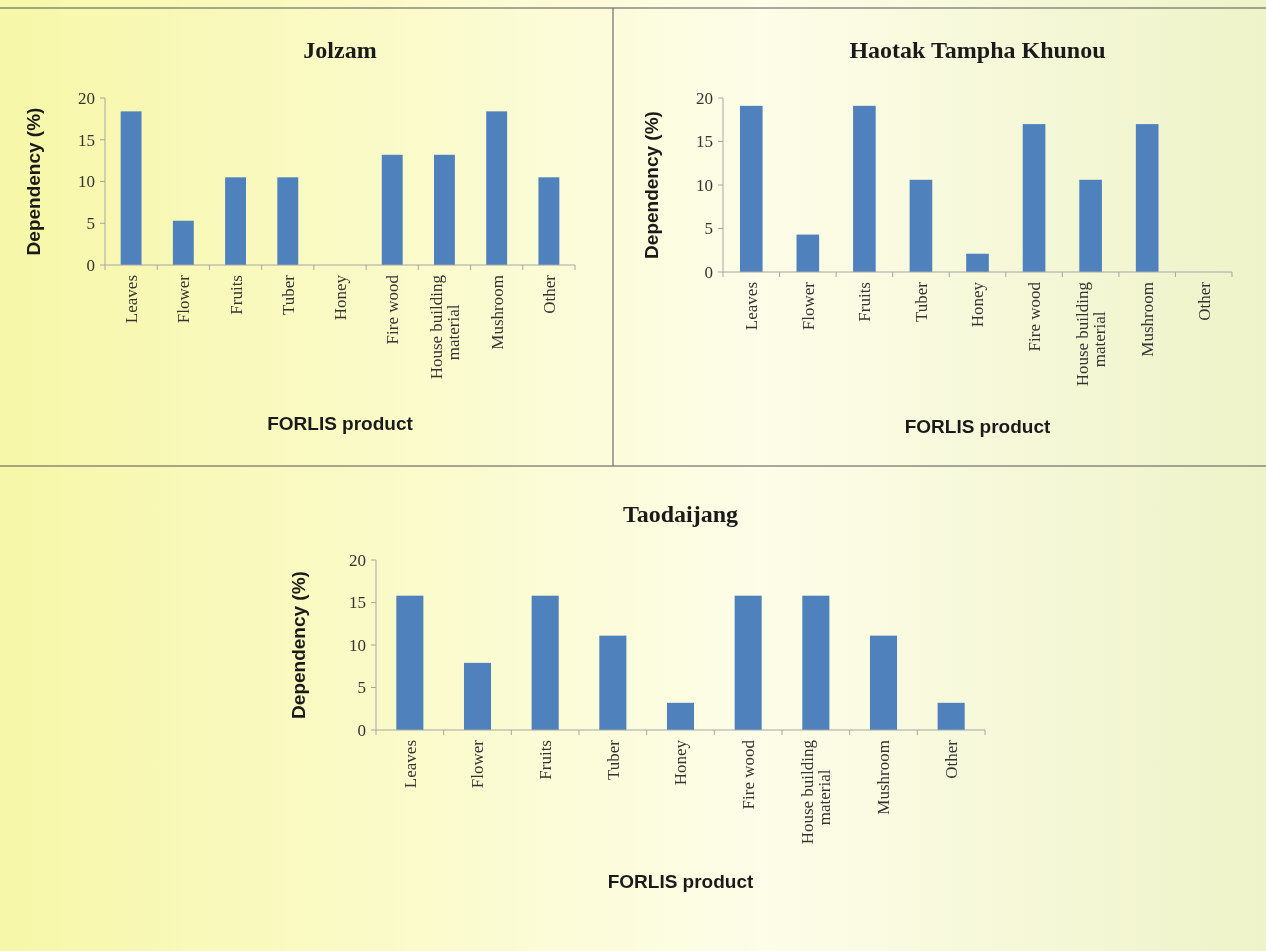 This screenshot has width=1266, height=951. Describe the element at coordinates (340, 50) in the screenshot. I see `chart-title: Jolzam` at that location.